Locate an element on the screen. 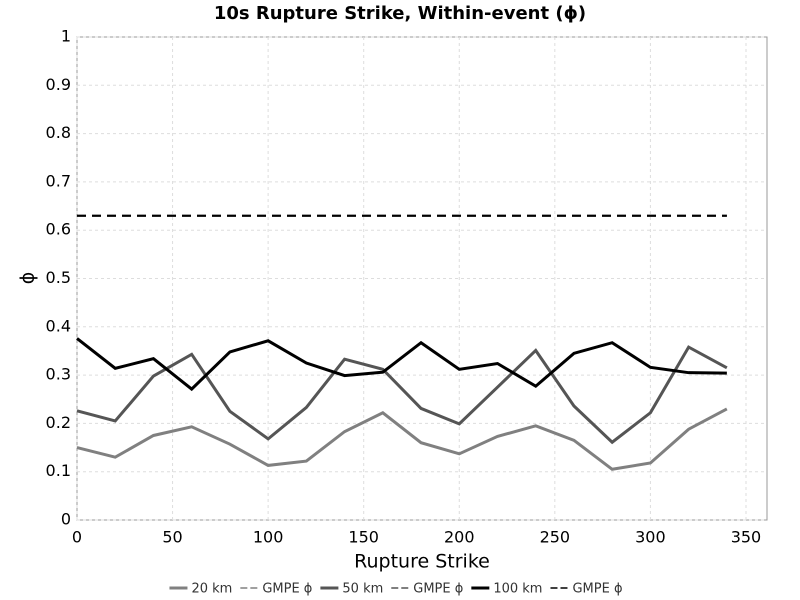 This screenshot has height=600, width=800. x-axis-label: Rupture Strike is located at coordinates (422, 562).